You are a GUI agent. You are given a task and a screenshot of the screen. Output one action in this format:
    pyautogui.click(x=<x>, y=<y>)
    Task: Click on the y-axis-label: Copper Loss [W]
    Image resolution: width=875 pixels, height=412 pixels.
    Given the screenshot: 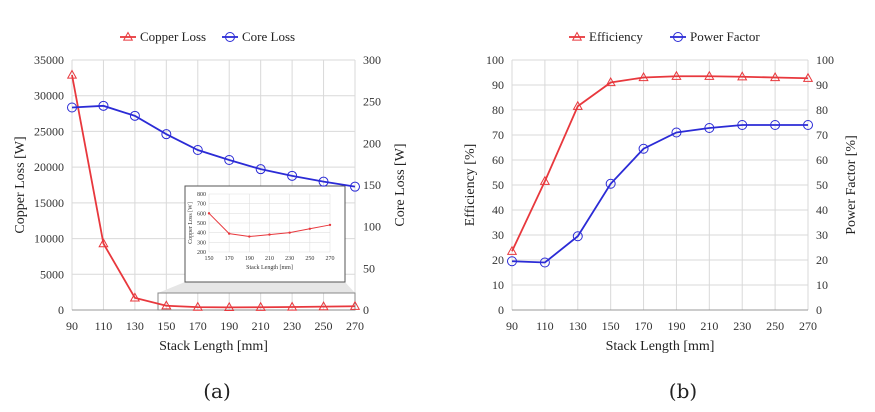 What is the action you would take?
    pyautogui.click(x=20, y=184)
    